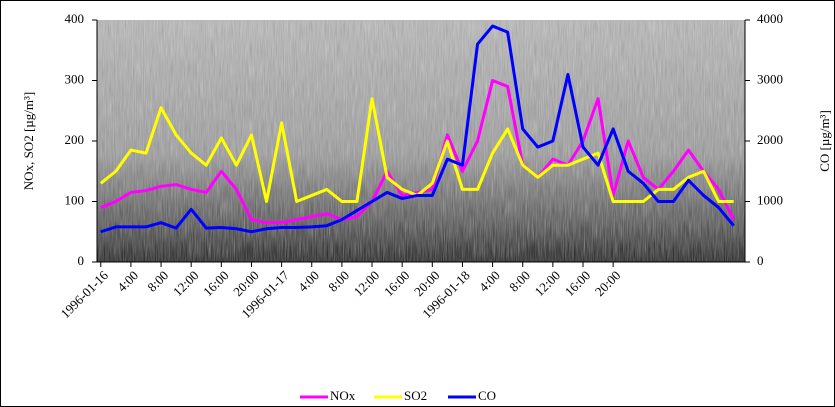 The height and width of the screenshot is (407, 835). I want to click on y-tick-label: 100, so click(75, 199).